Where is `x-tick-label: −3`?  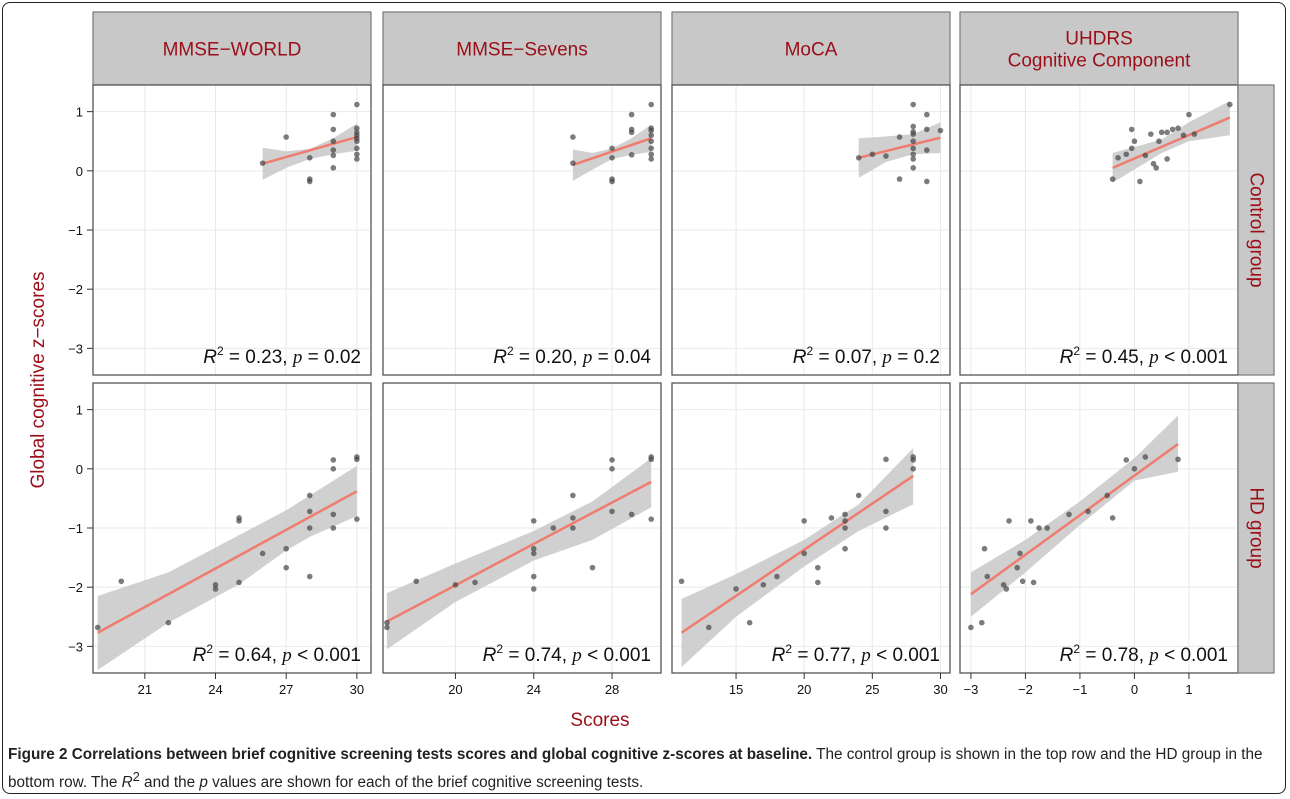
x-tick-label: −3 is located at coordinates (970, 689).